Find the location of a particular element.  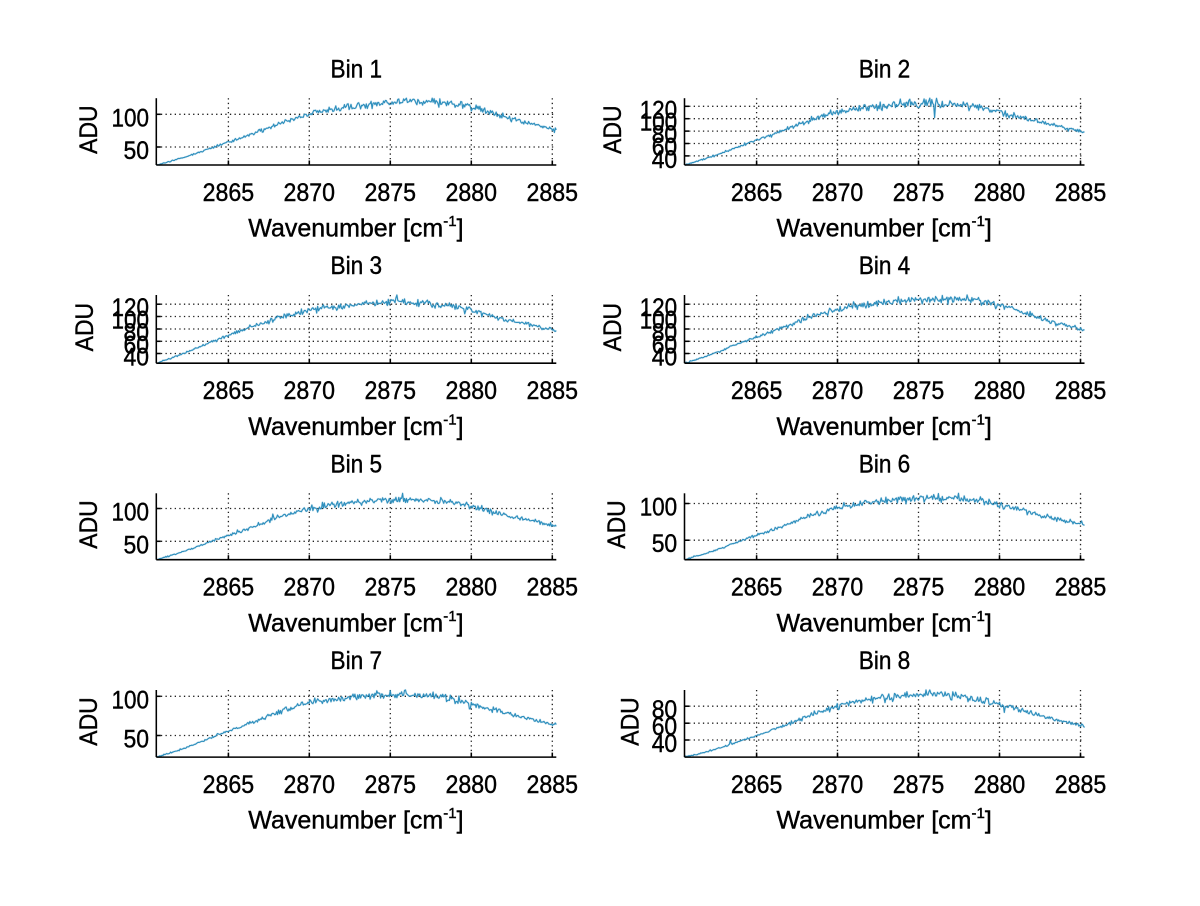

svg-text: Bin 1 is located at coordinates (357, 69).